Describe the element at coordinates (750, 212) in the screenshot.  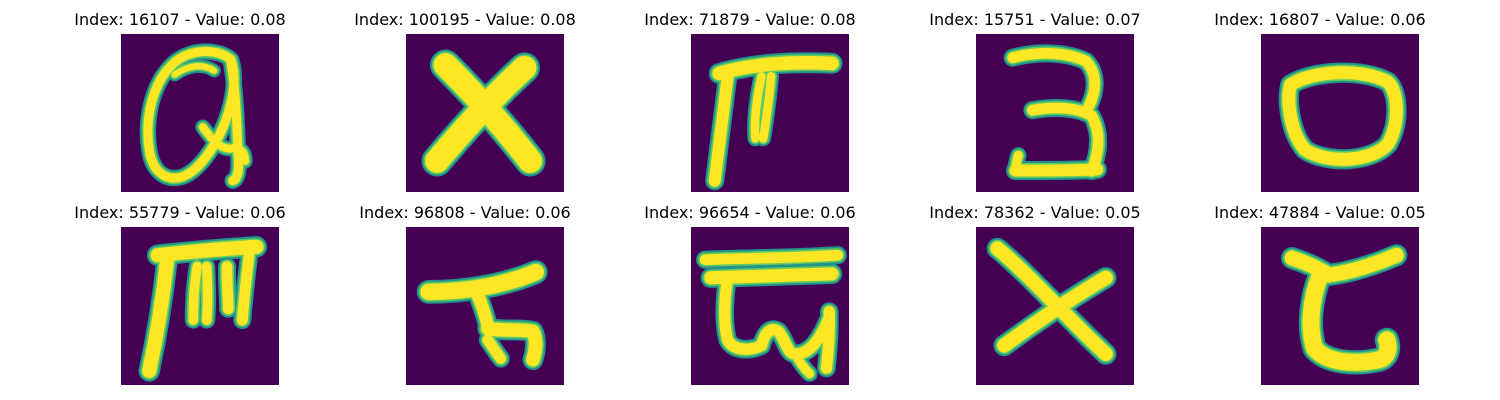
I see `panel-title: Index: 96654 - Value: 0.06` at that location.